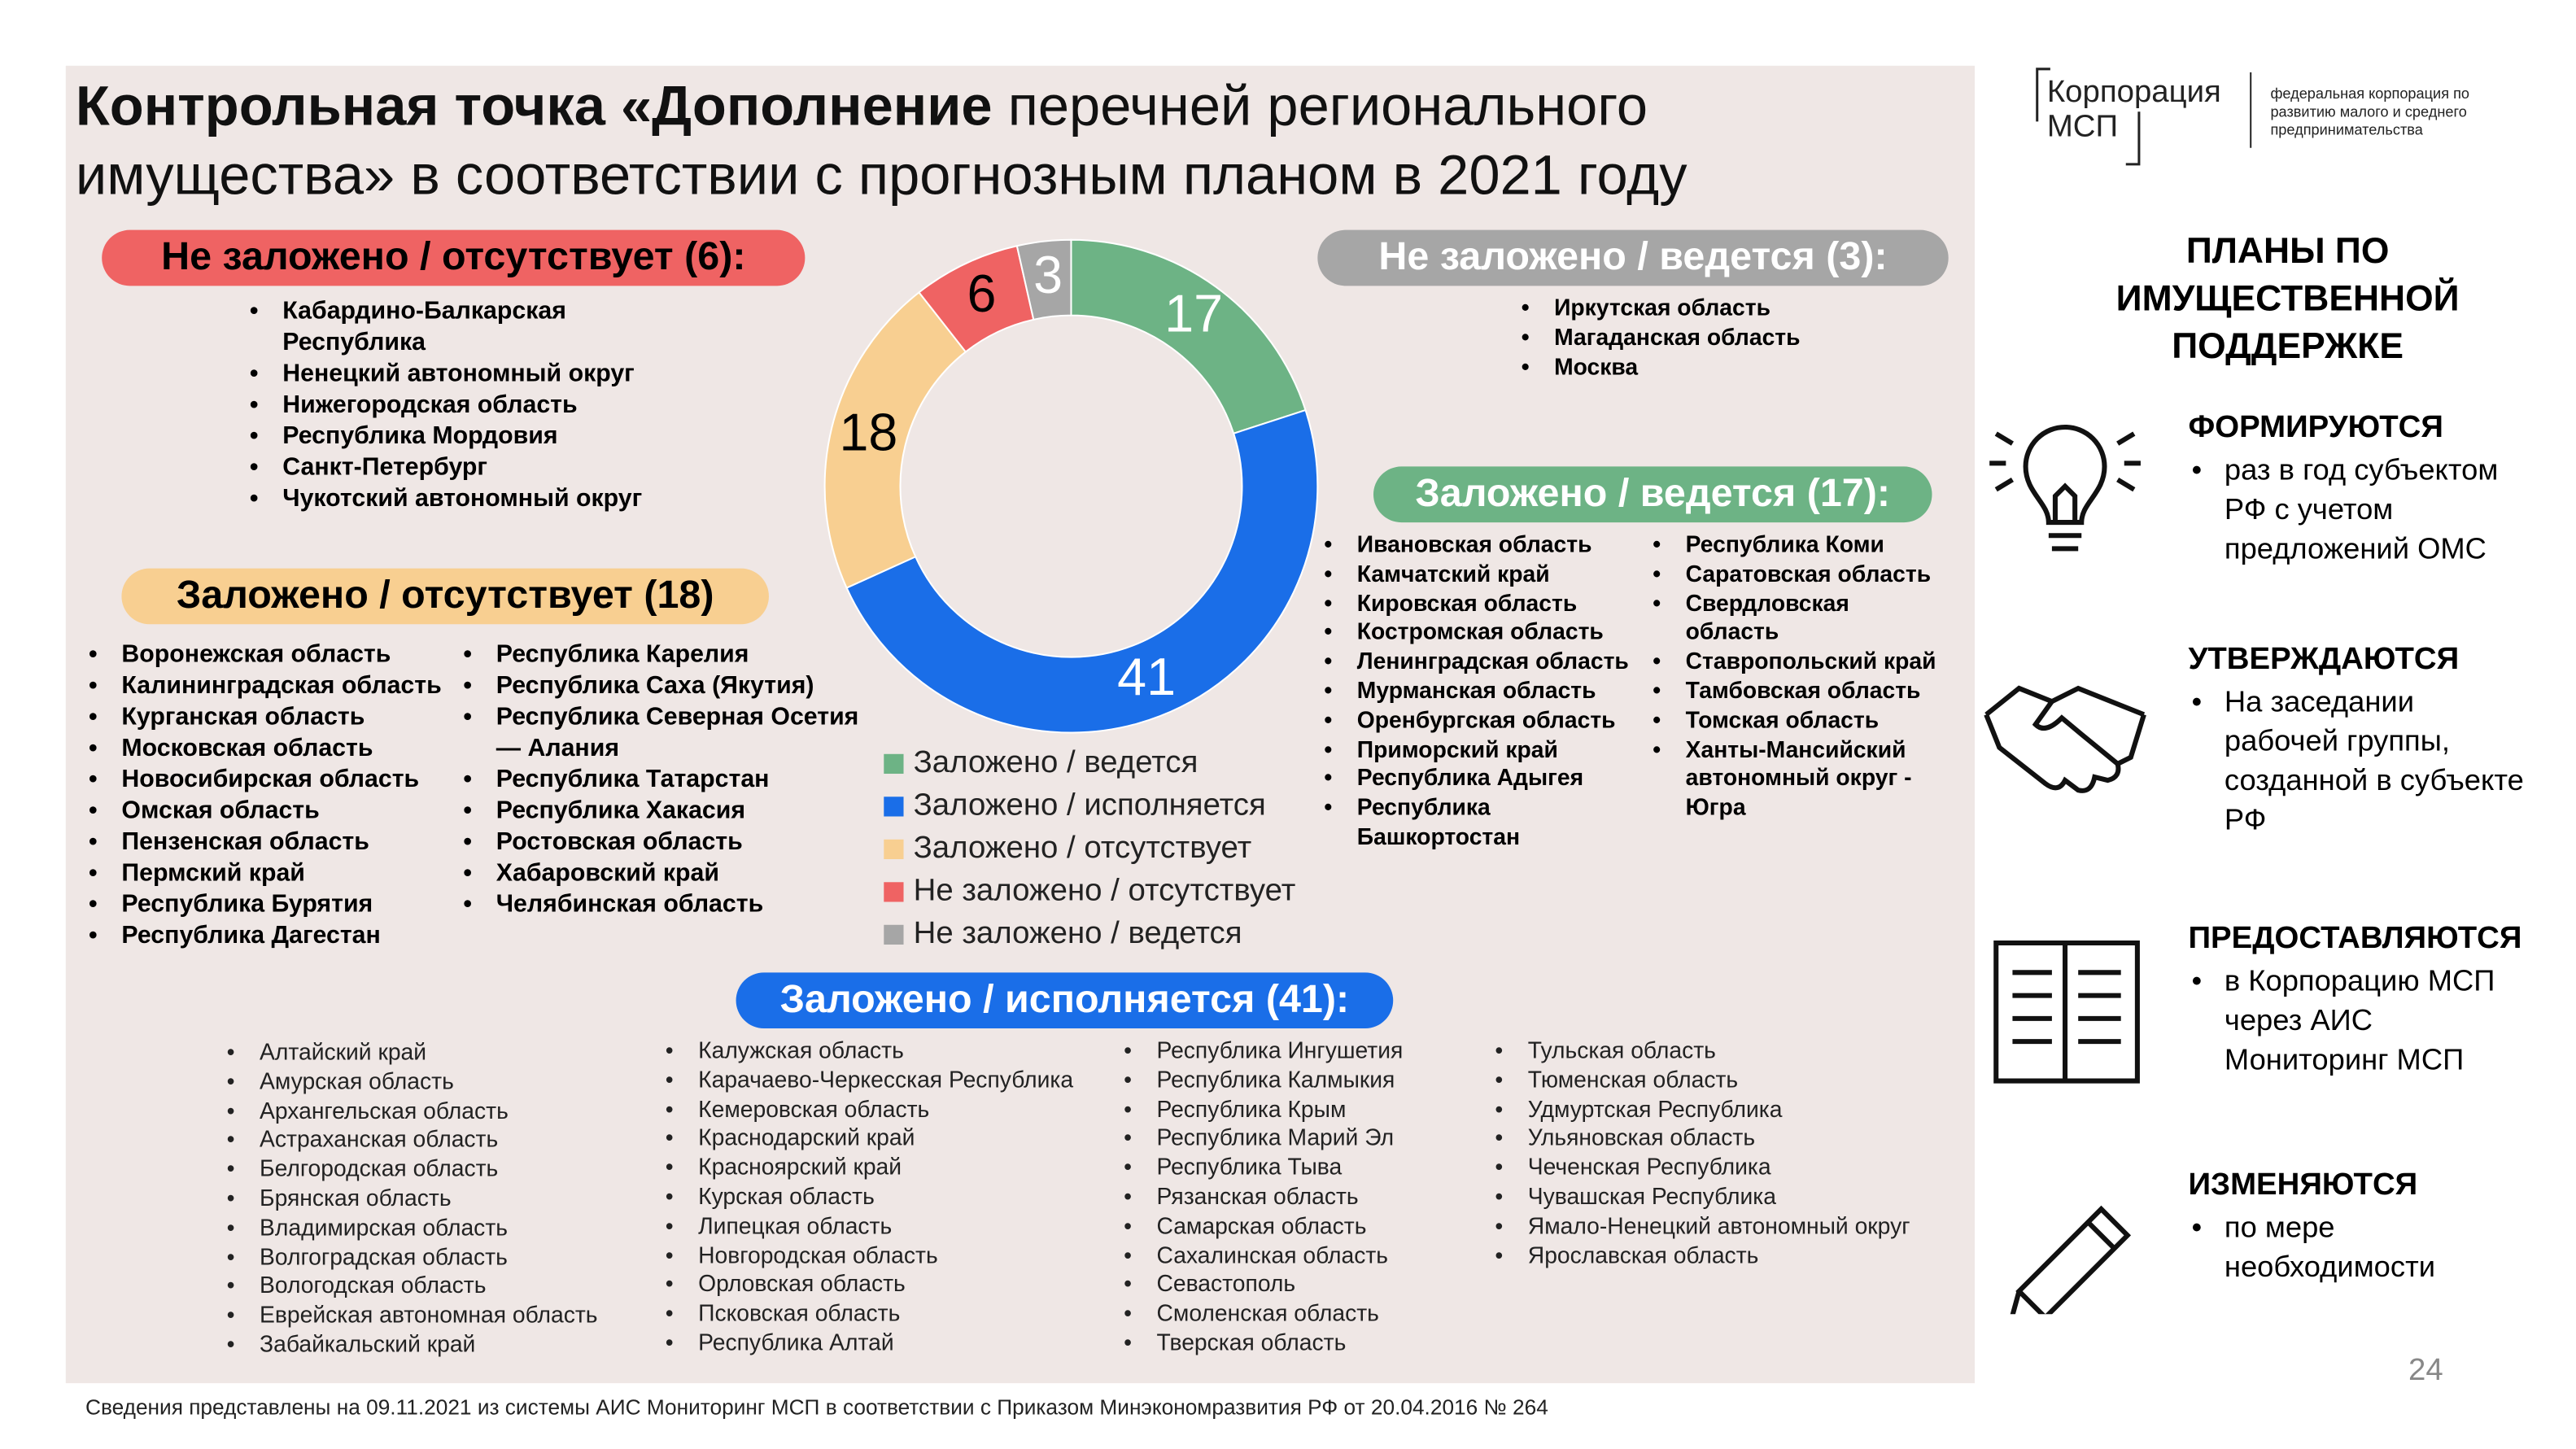 The image size is (2576, 1449). I want to click on region-item: Республика Саха (Якутия), so click(669, 685).